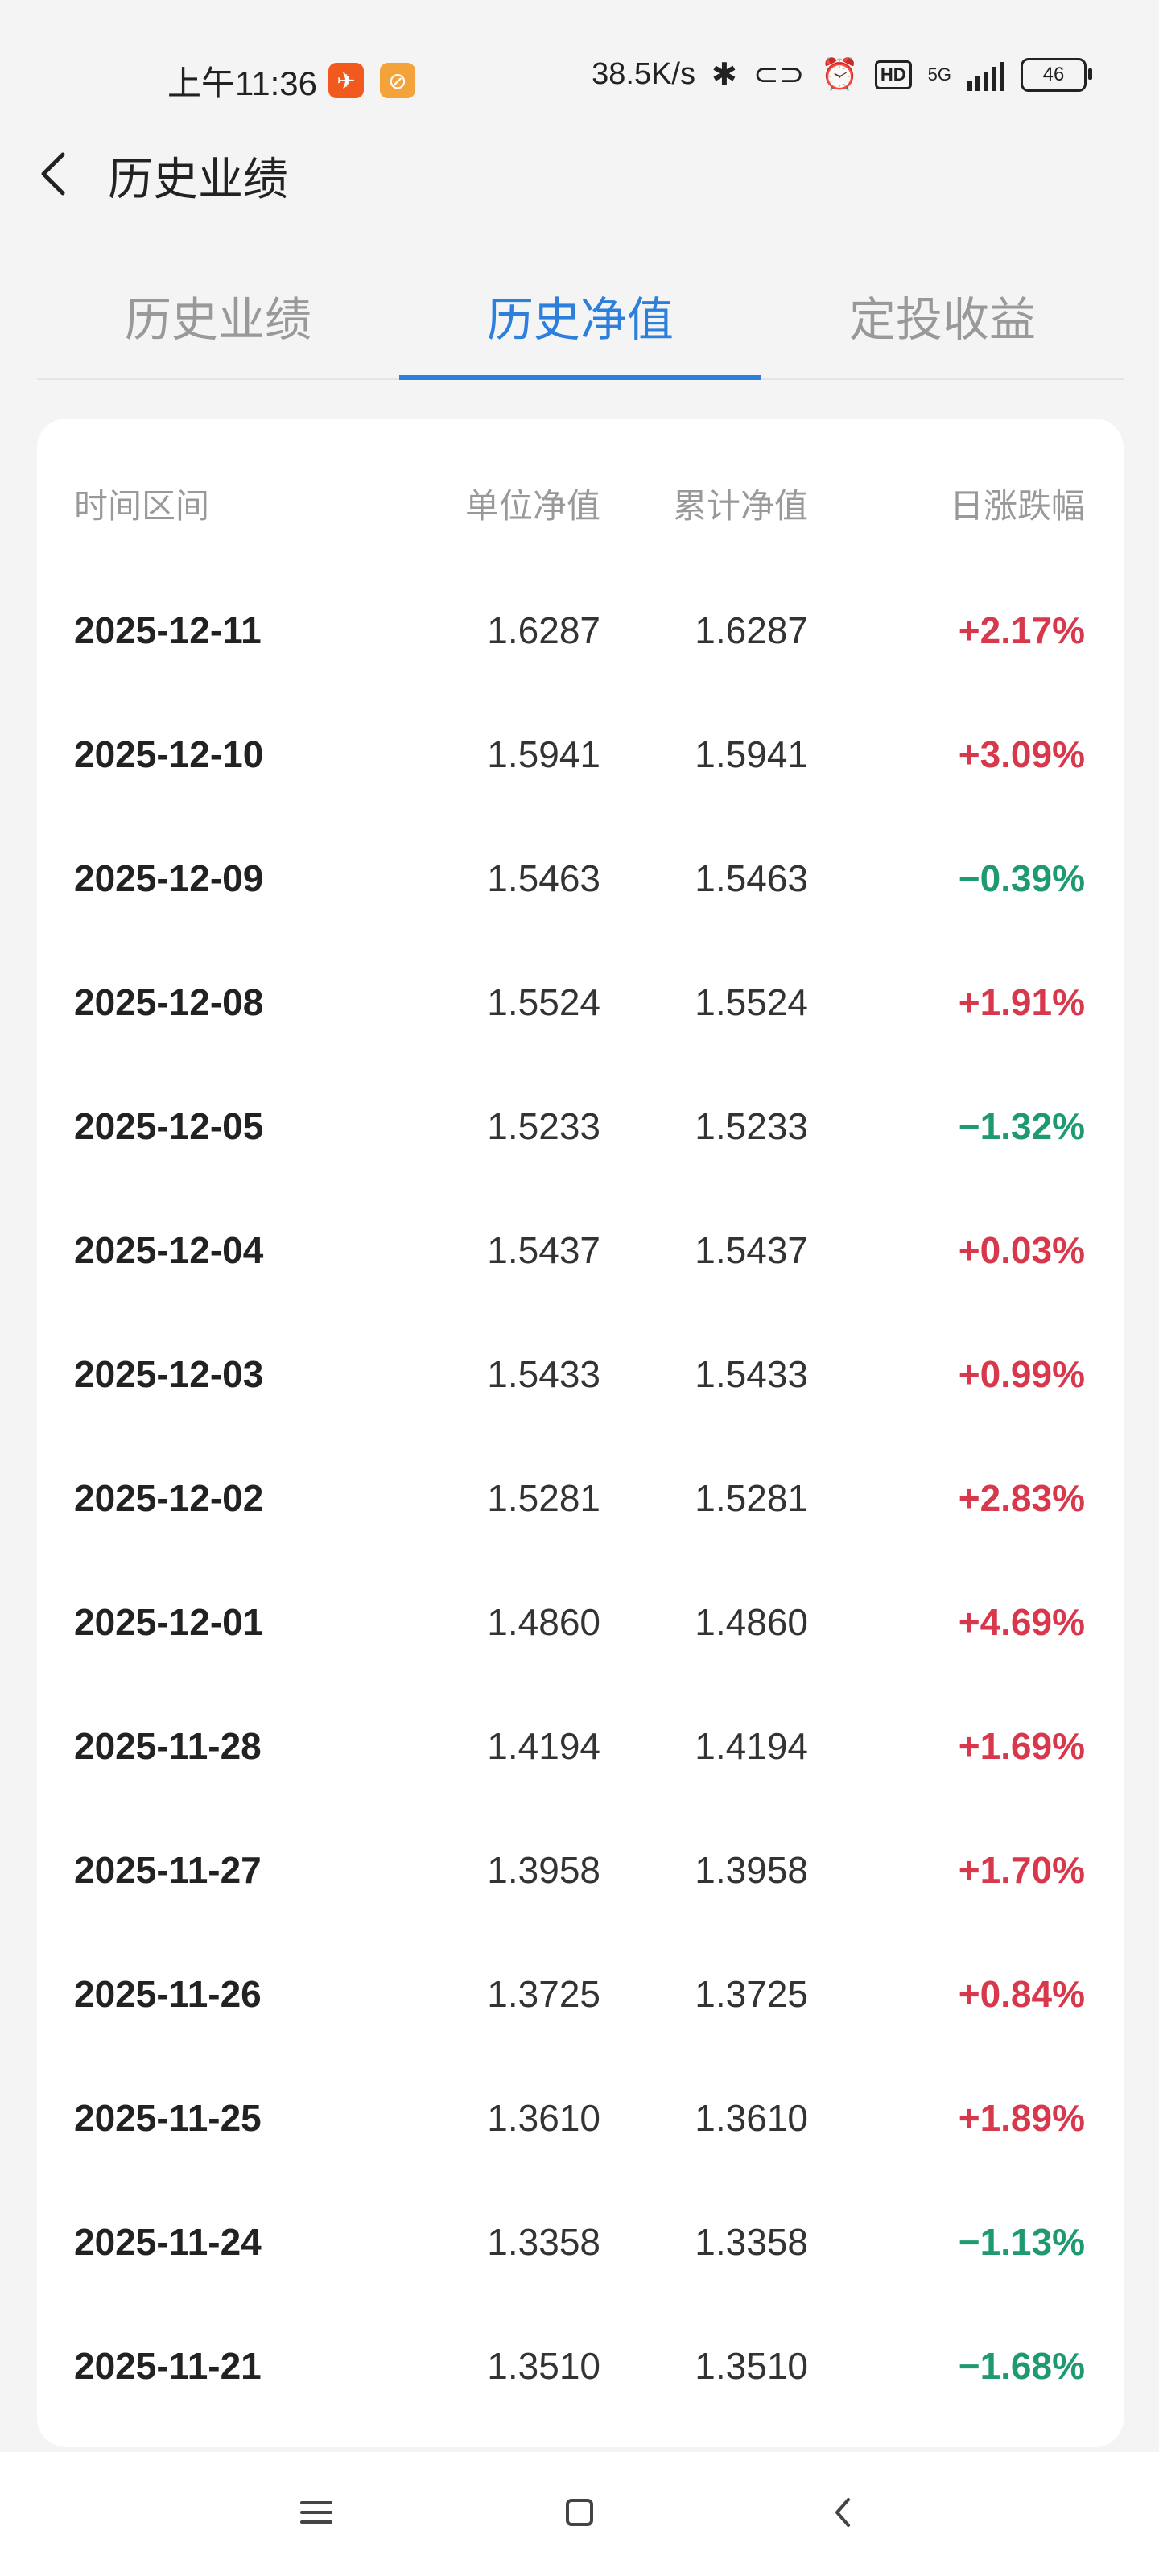 This screenshot has width=1159, height=2576. Describe the element at coordinates (580, 323) in the screenshot. I see `tab-history-nav: 历史净值` at that location.